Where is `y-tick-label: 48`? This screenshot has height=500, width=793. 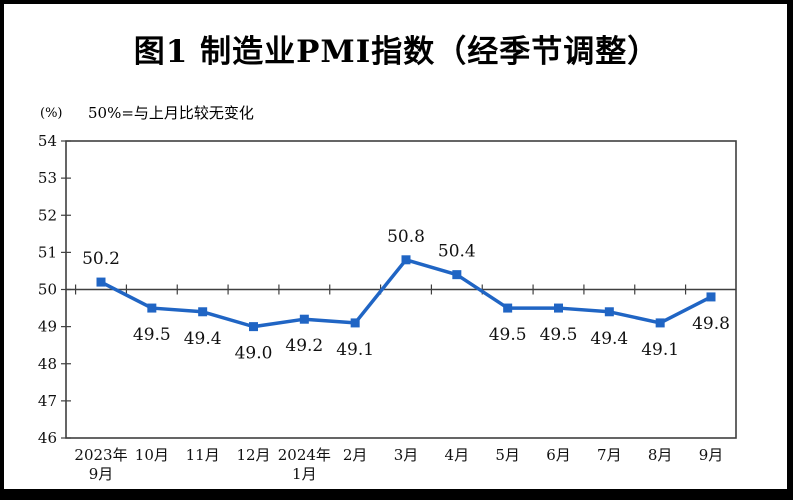
y-tick-label: 48 is located at coordinates (47, 364).